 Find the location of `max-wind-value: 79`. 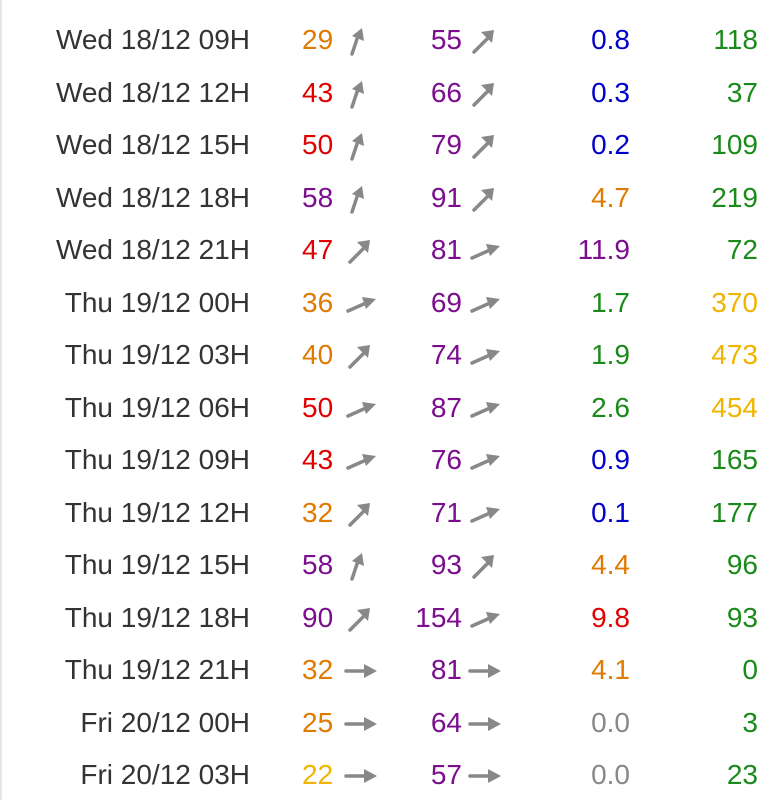

max-wind-value: 79 is located at coordinates (446, 144).